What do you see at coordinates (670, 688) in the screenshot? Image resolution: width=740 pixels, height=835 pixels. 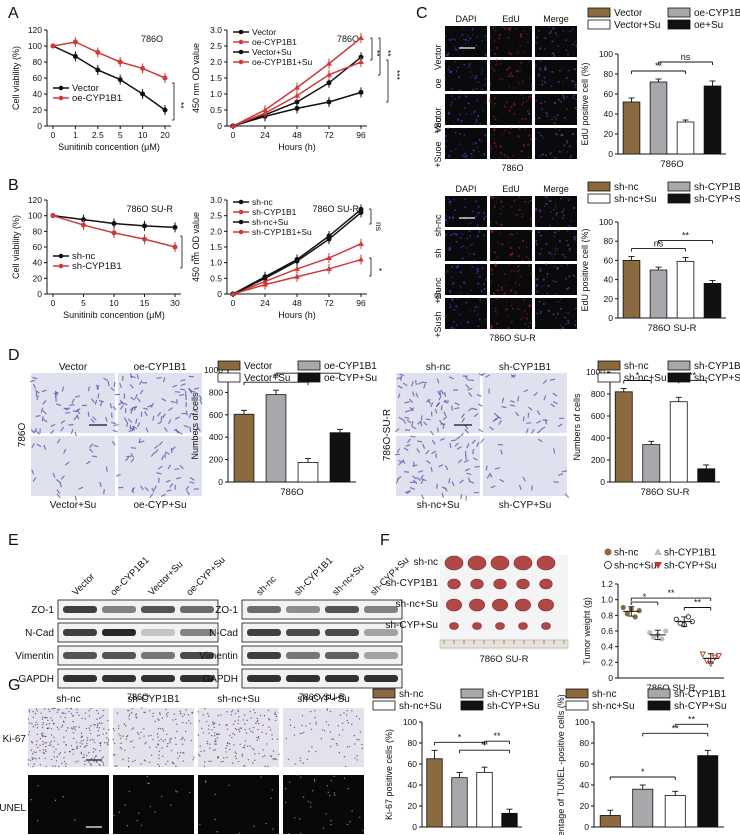 I see `x-axis-label: 786O SU-R` at bounding box center [670, 688].